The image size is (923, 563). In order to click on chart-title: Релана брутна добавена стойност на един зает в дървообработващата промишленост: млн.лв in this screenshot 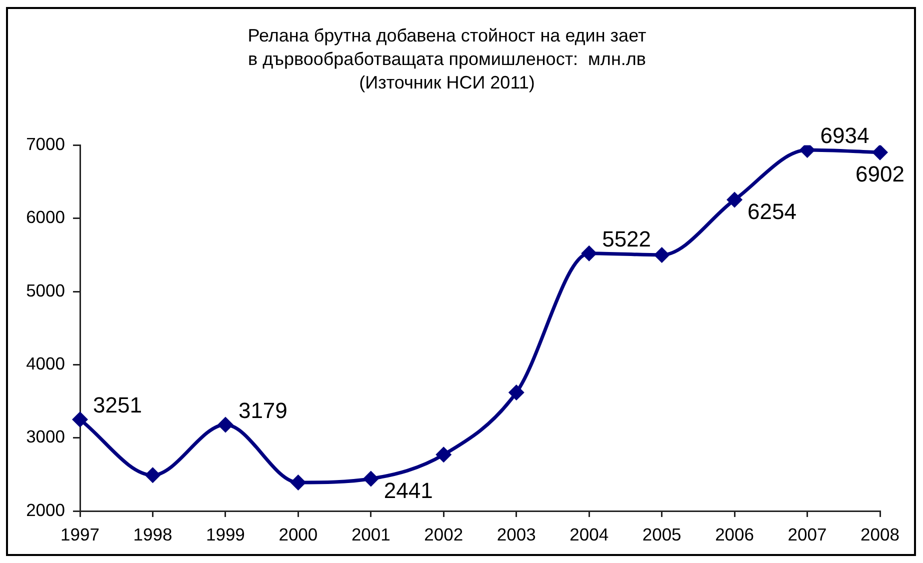, I will do `click(447, 48)`.